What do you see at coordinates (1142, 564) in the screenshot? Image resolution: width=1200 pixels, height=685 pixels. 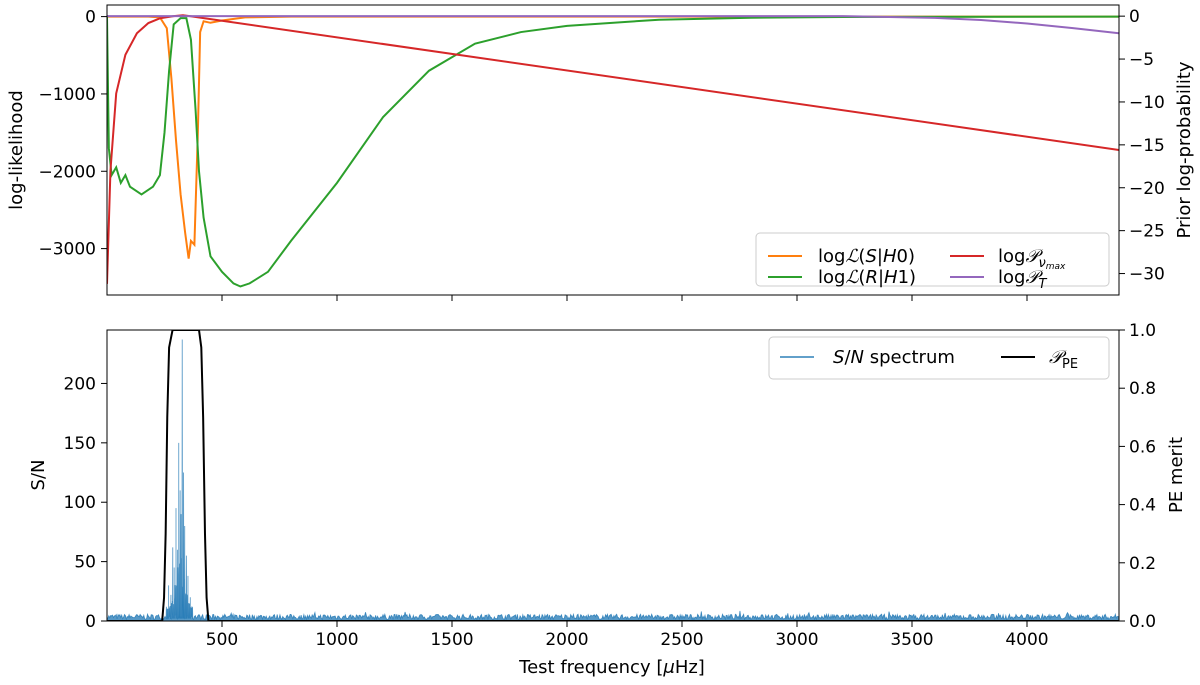 I see `bottom-right-tick-label: 0.2` at bounding box center [1142, 564].